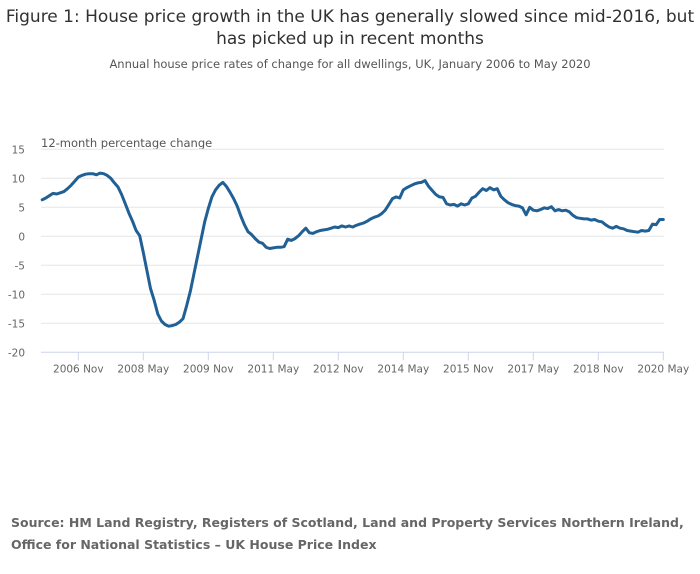  Describe the element at coordinates (468, 369) in the screenshot. I see `x-tick-label: 2015 Nov` at that location.